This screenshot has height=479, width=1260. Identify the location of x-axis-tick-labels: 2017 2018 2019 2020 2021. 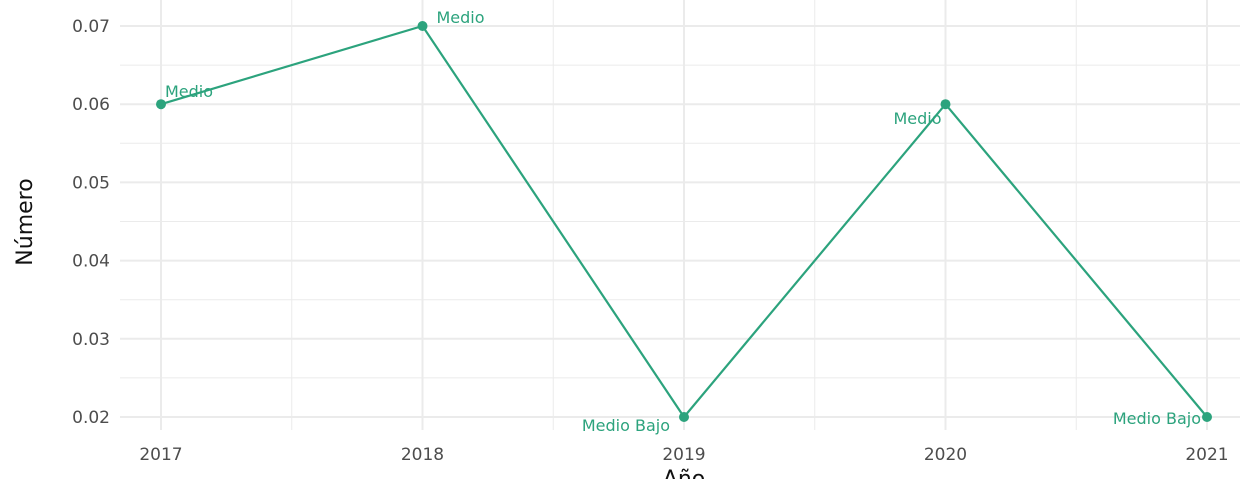
(683, 455).